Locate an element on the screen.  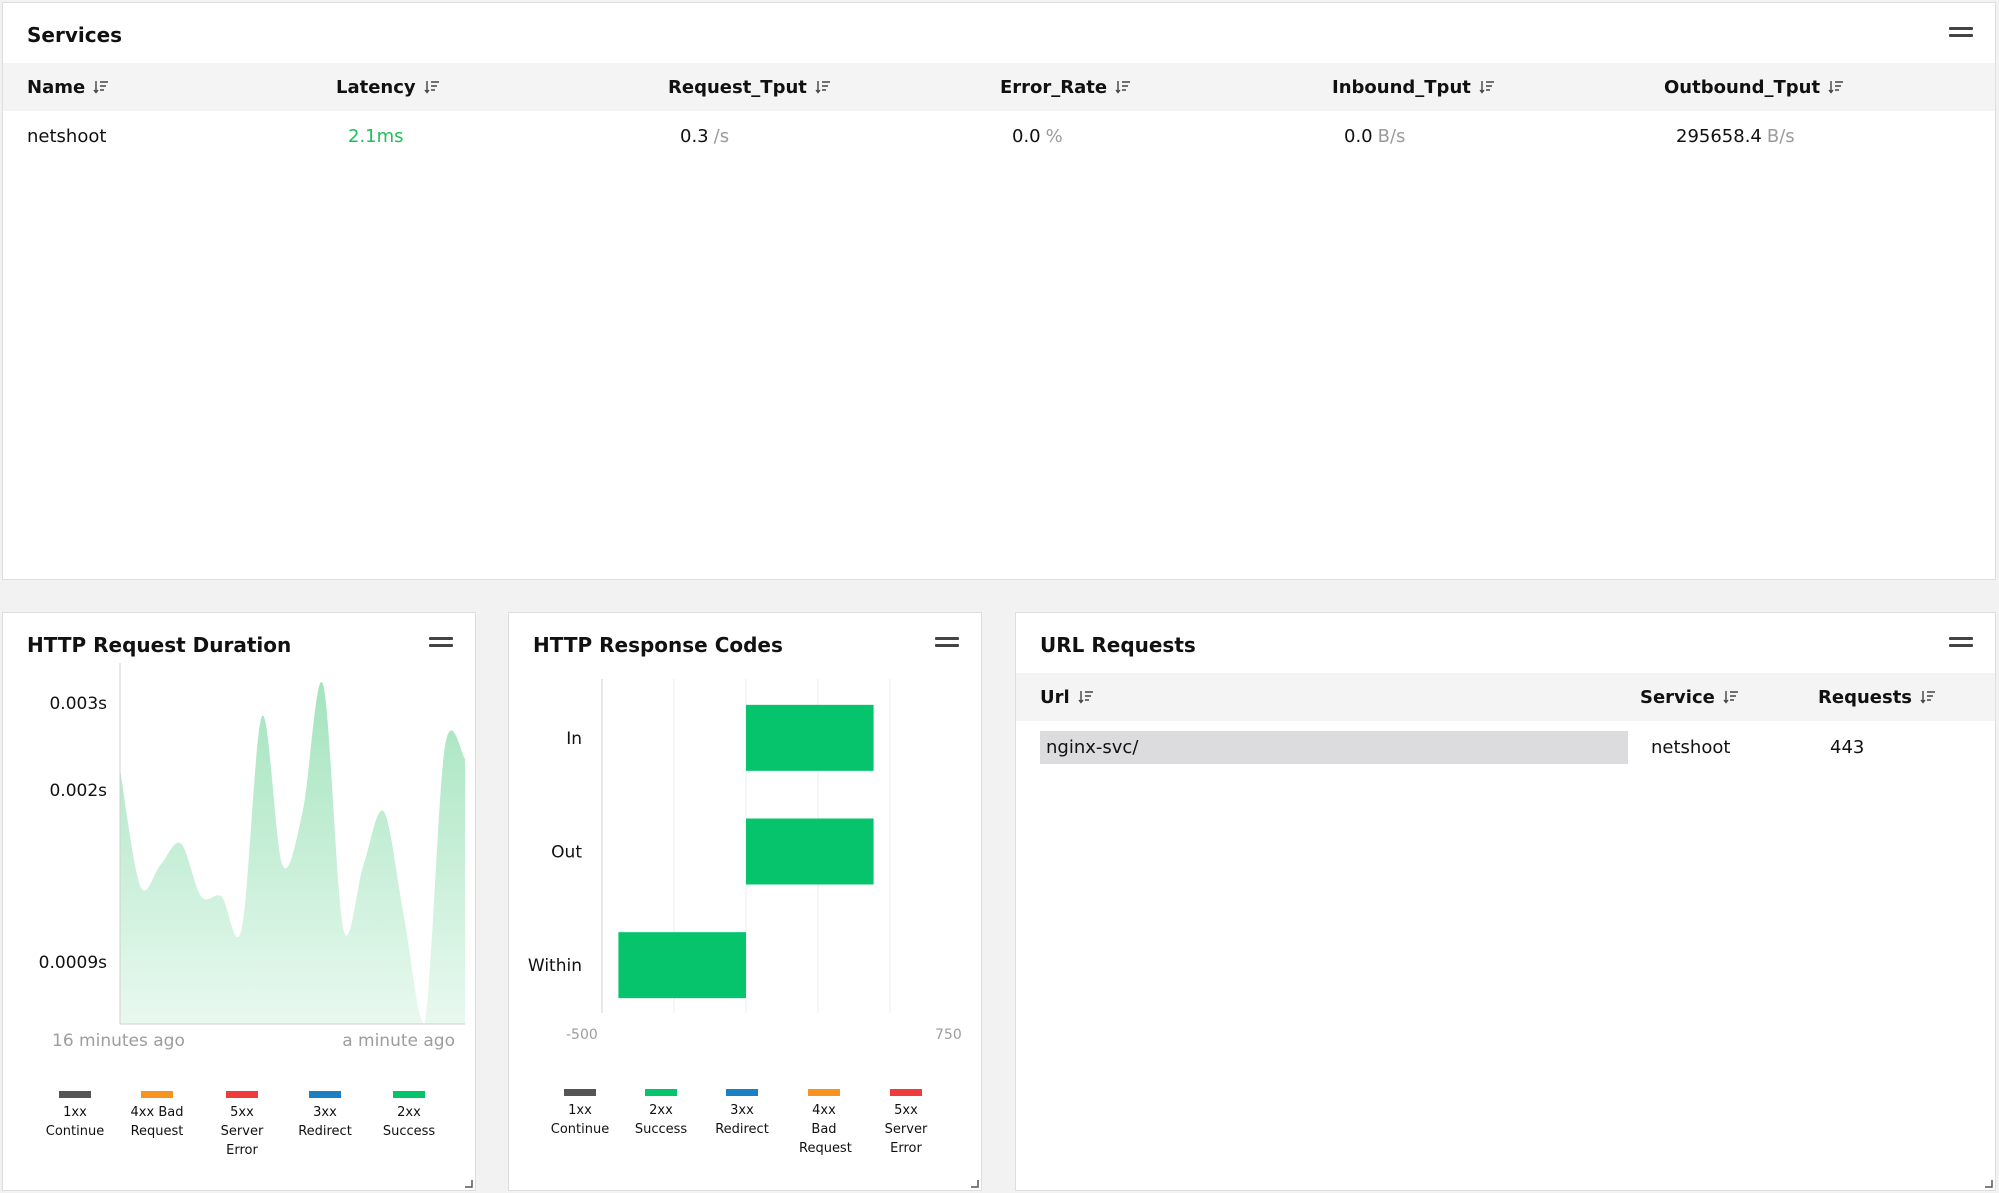
bar-out is located at coordinates (810, 851).